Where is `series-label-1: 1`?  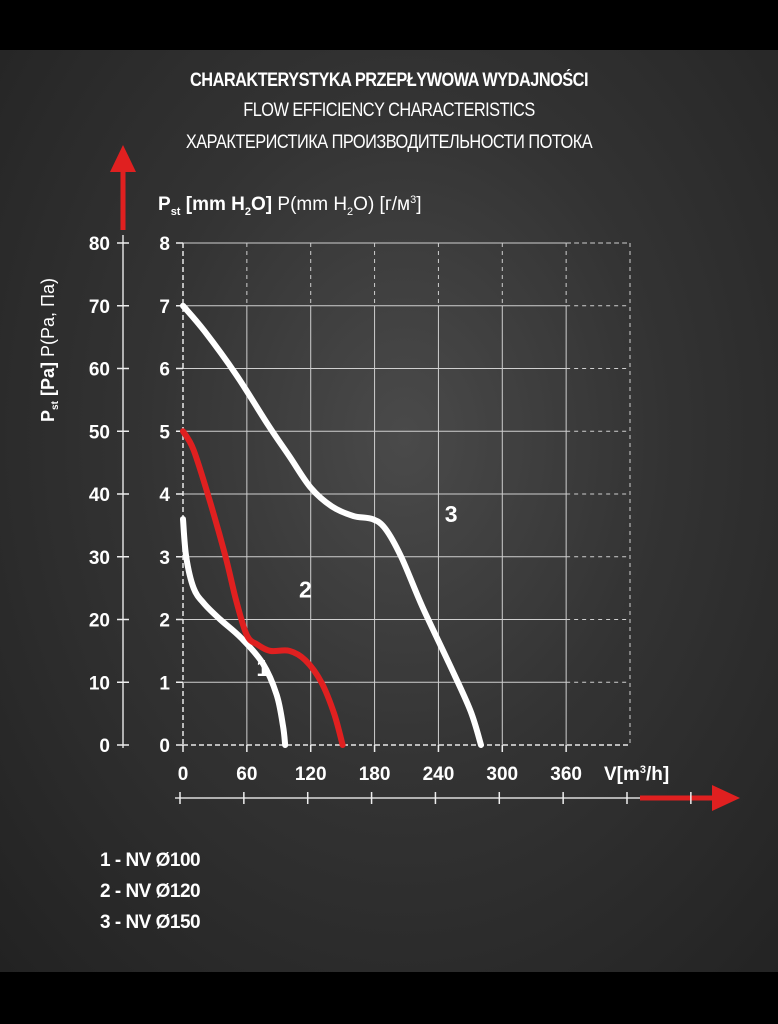 series-label-1: 1 is located at coordinates (262, 668).